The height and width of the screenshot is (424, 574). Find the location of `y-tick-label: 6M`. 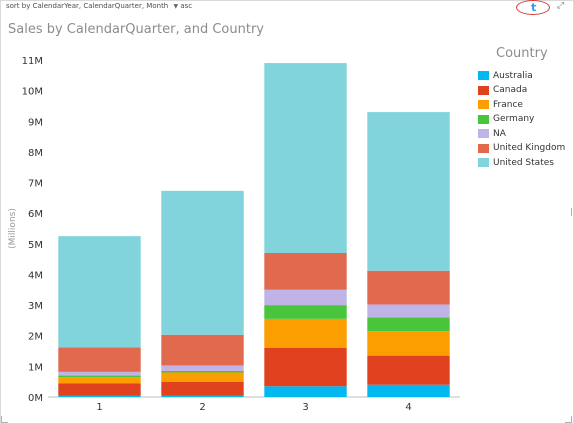

y-tick-label: 6M is located at coordinates (35, 214).